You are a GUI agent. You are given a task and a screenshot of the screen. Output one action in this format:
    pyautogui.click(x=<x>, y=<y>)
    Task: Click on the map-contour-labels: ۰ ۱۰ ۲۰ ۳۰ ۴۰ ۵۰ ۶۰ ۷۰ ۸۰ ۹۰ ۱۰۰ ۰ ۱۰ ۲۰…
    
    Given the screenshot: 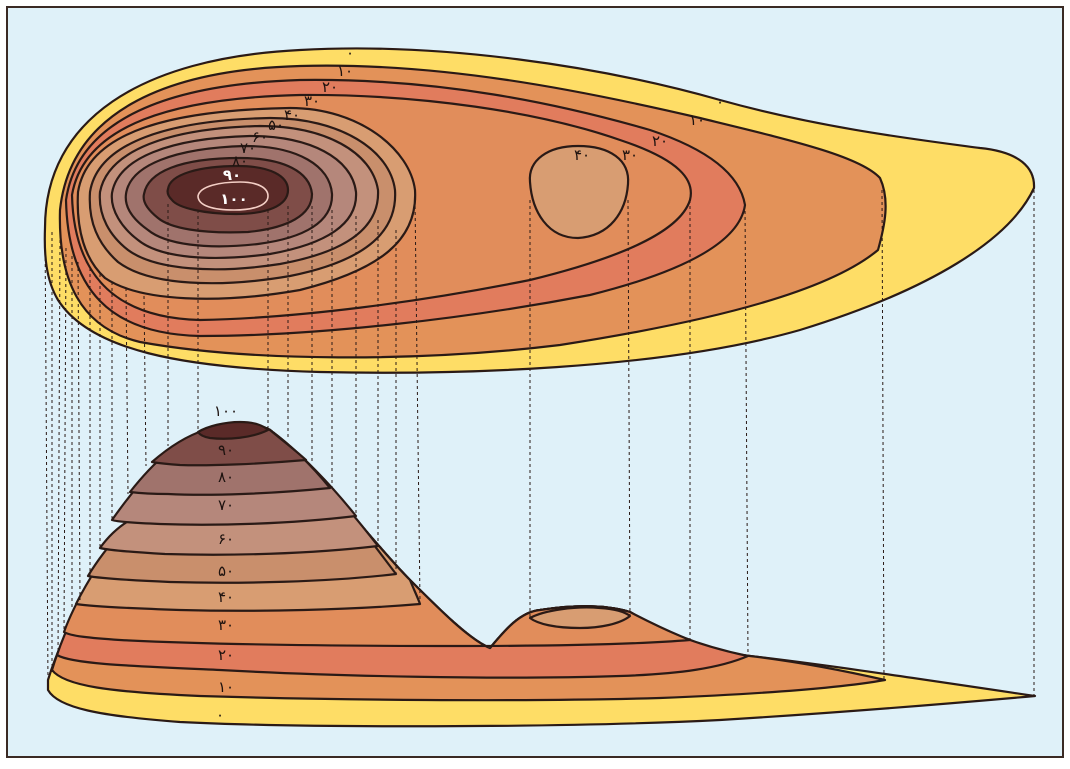 What is the action you would take?
    pyautogui.click(x=472, y=126)
    